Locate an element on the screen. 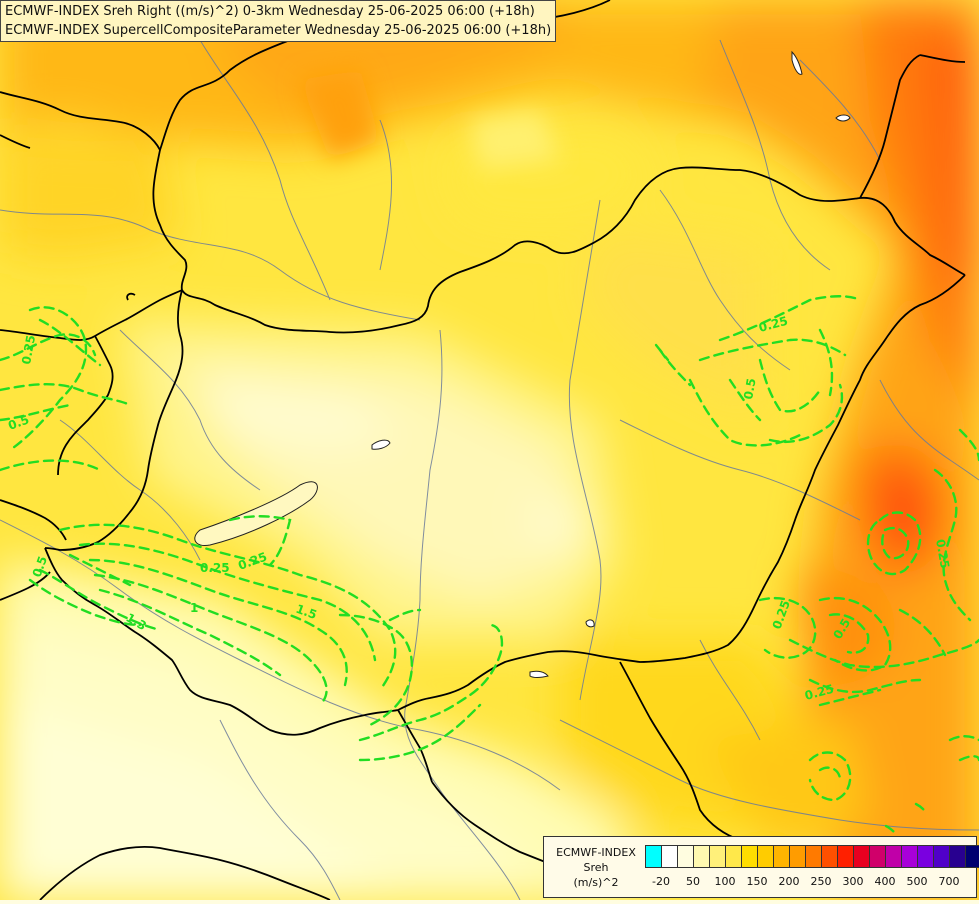 The image size is (979, 904). legend-ticks: -20 50 100 150 200 250 300 400 500 700 is located at coordinates (810, 882).